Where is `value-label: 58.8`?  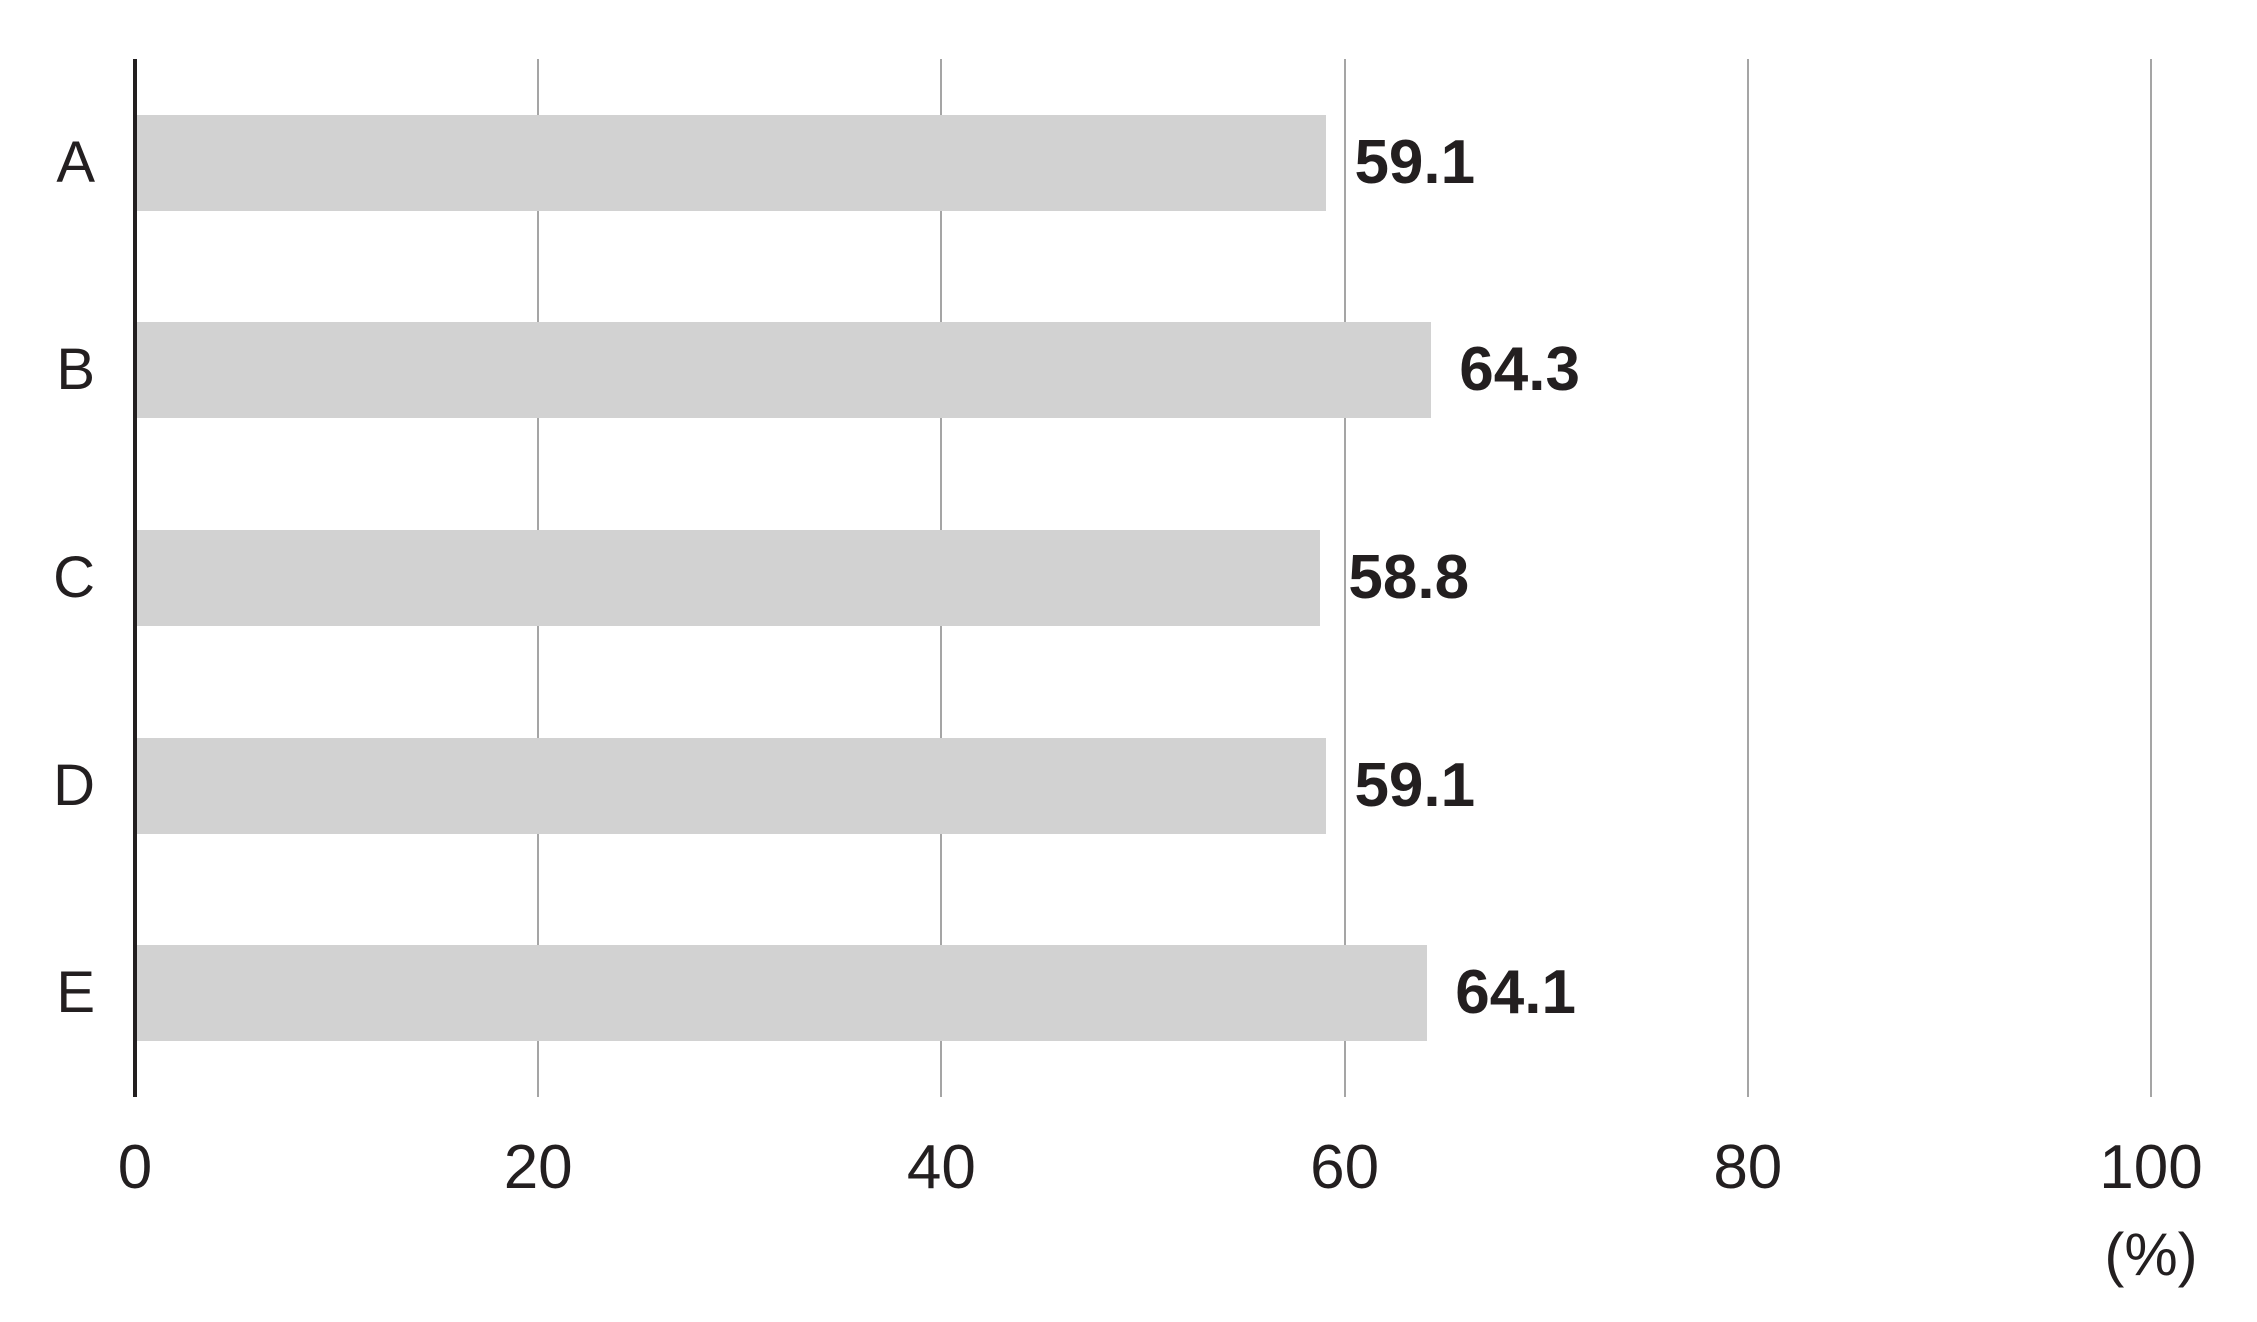
value-label: 58.8 is located at coordinates (1409, 577).